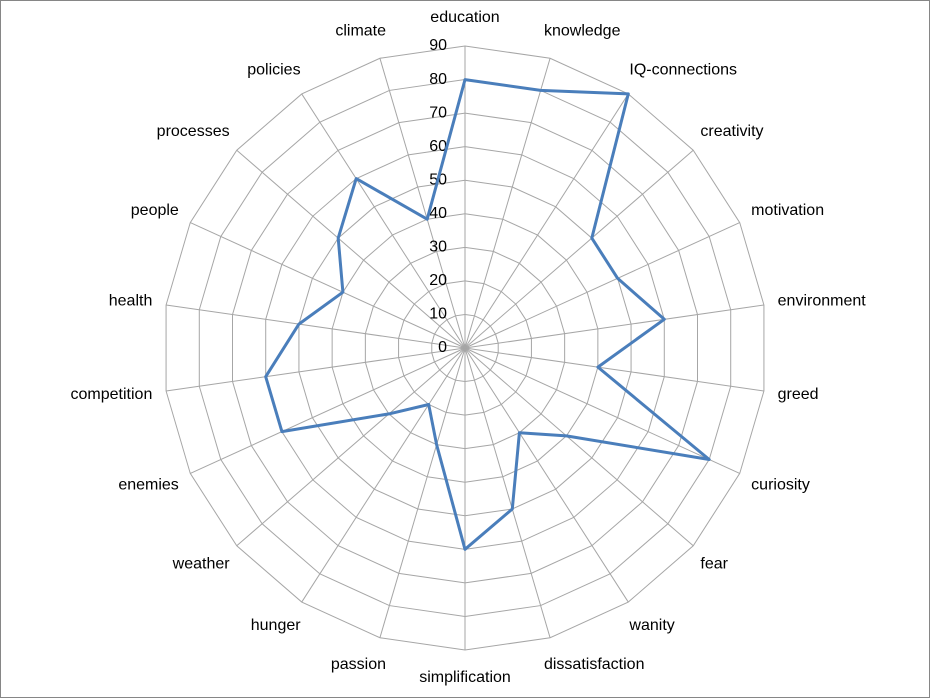  What do you see at coordinates (731, 131) in the screenshot?
I see `category-label: creativity` at bounding box center [731, 131].